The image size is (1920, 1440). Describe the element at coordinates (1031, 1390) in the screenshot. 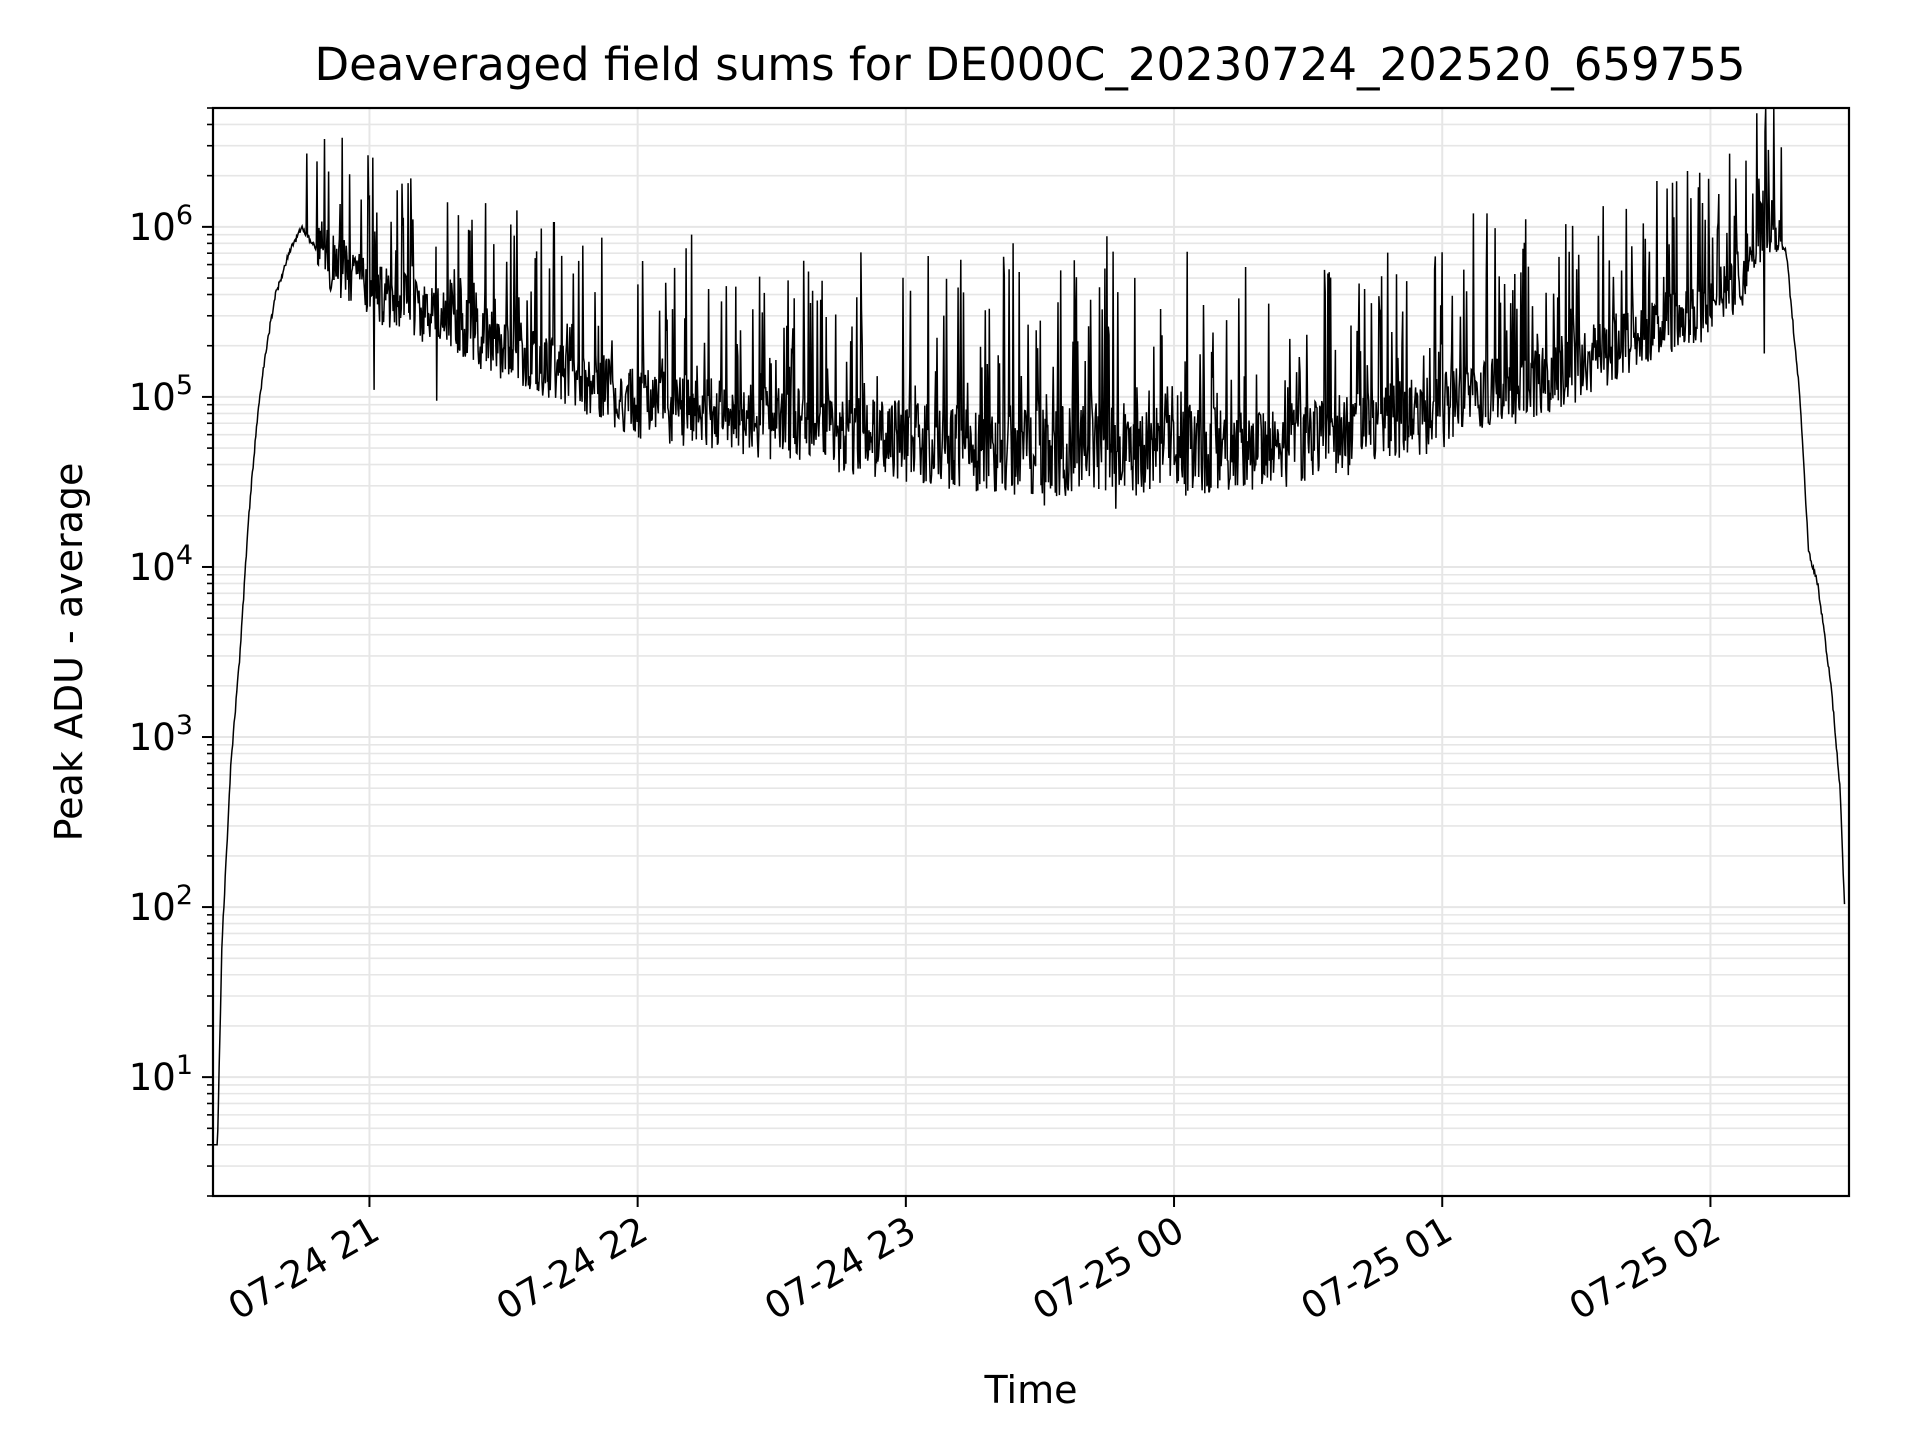

I see `x-axis-label: Time` at that location.